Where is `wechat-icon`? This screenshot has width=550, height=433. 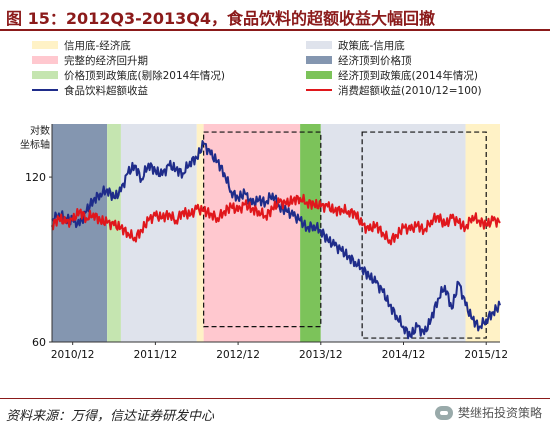 wechat-icon is located at coordinates (443, 412).